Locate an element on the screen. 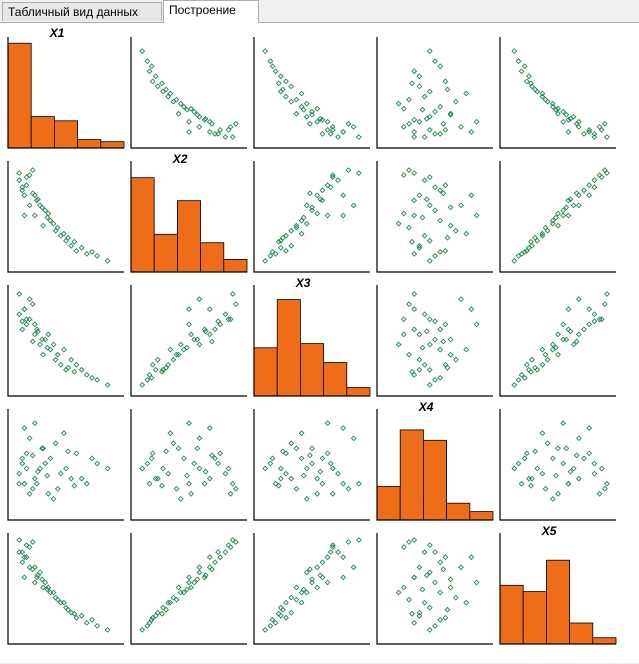 The image size is (639, 664). cell-X2-X3 is located at coordinates (311, 217).